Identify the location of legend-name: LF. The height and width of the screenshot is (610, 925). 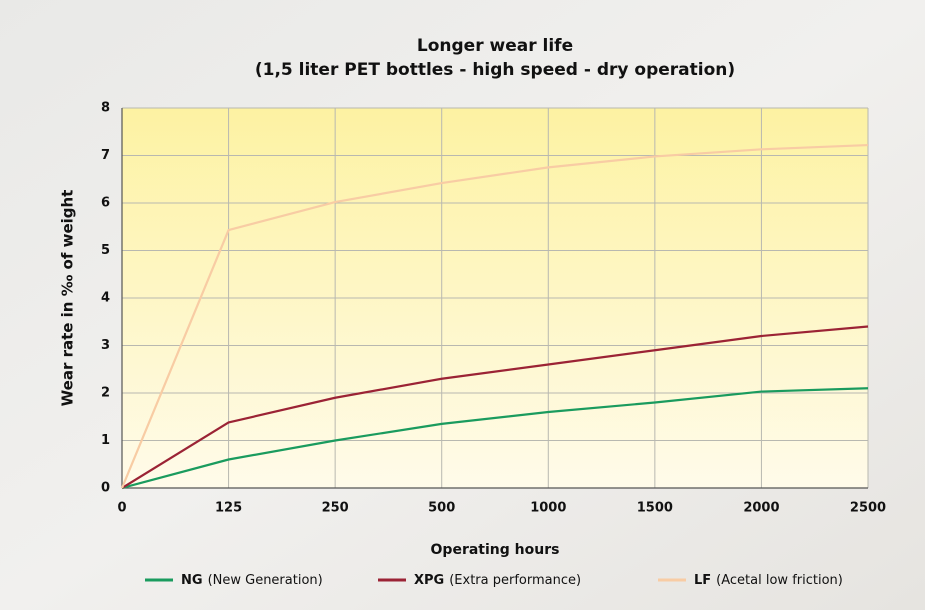
(702, 580).